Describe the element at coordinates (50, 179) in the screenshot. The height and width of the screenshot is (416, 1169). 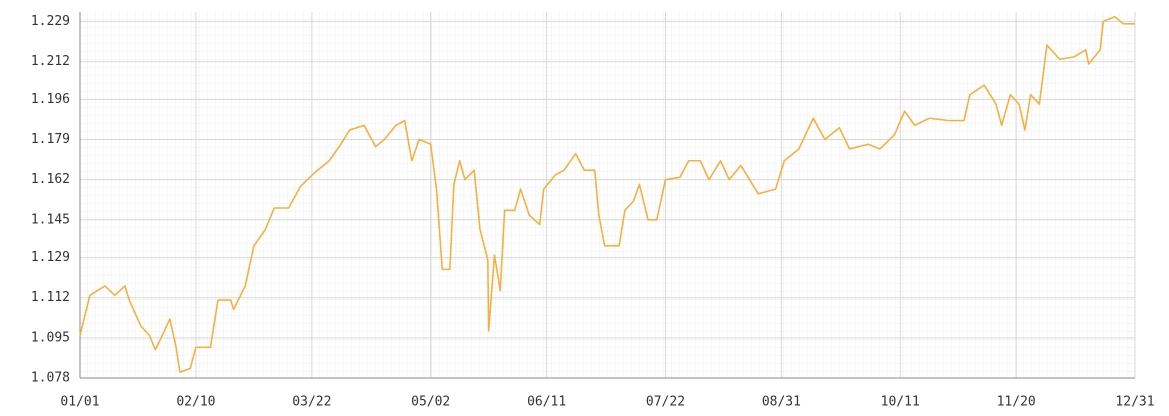
I see `y-tick-label: 1.162` at that location.